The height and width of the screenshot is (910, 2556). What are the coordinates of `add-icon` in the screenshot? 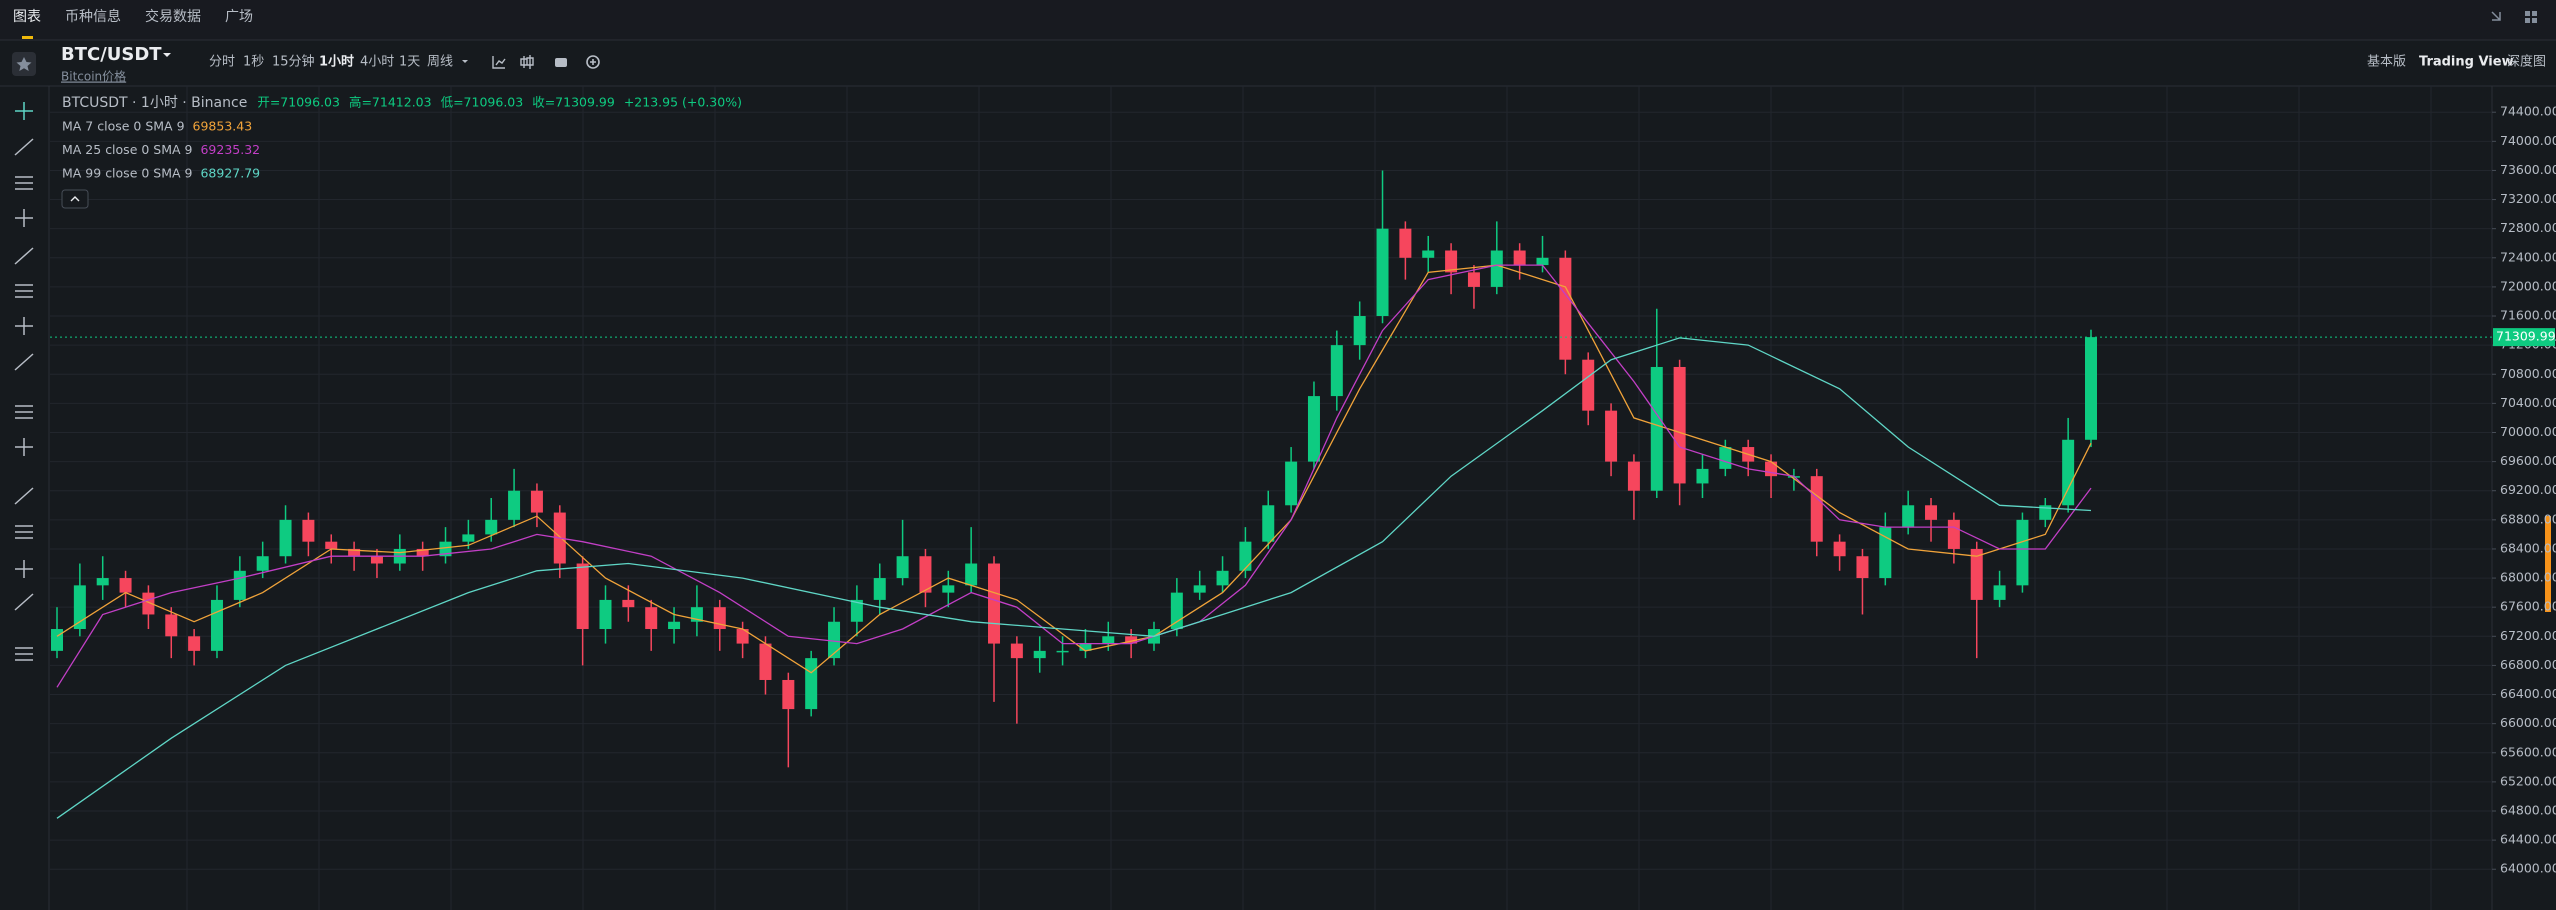 It's located at (593, 62).